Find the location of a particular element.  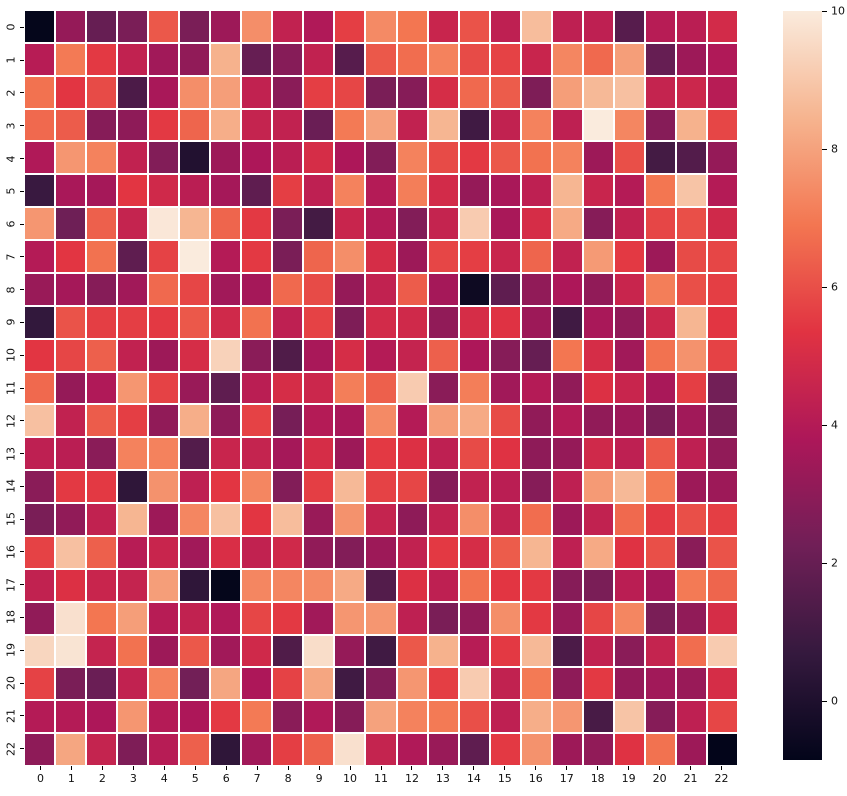

colorbar-tick-label: 6 is located at coordinates (834, 287).